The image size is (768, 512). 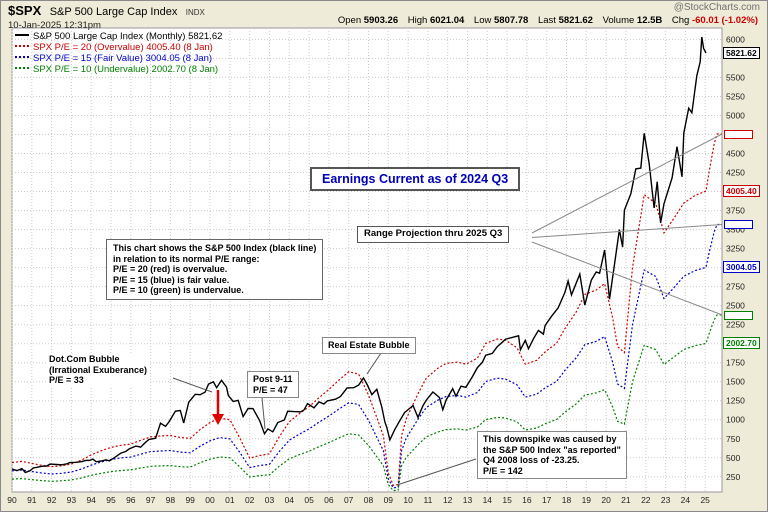 I want to click on x-axis-label: 08, so click(x=369, y=500).